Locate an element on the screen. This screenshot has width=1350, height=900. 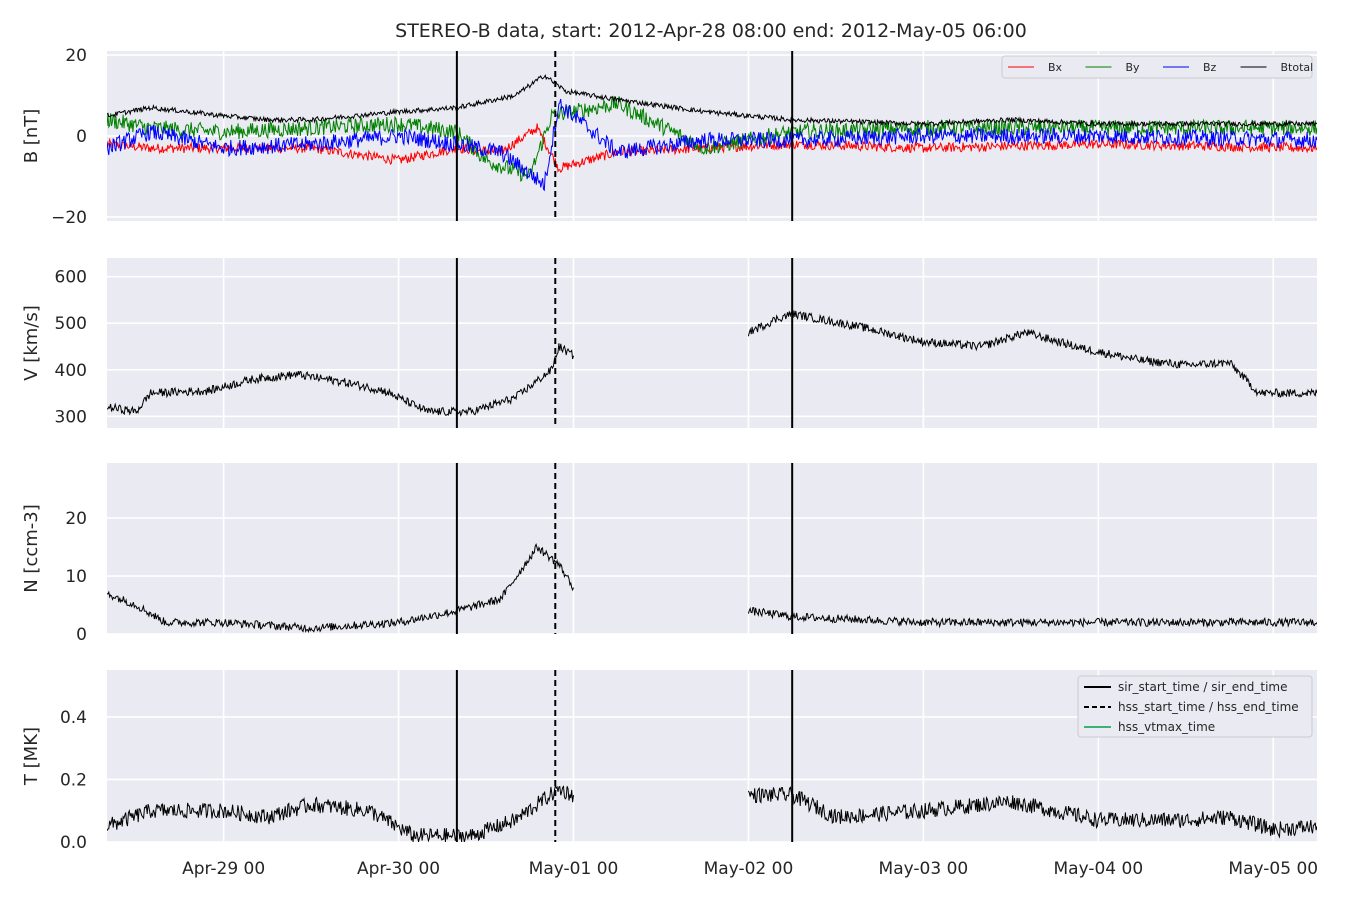
panel-N-ytick-label: 0 is located at coordinates (81, 635).